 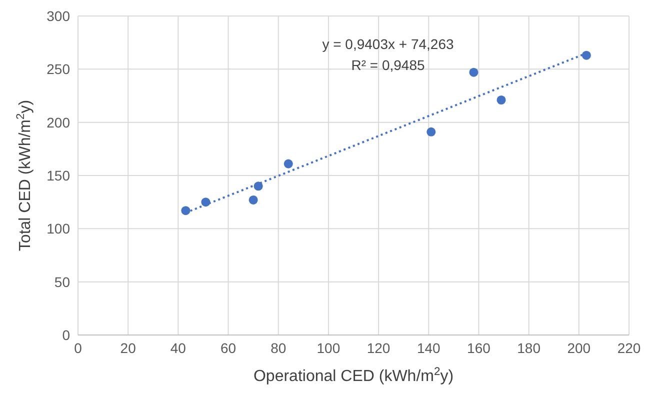 What do you see at coordinates (353, 375) in the screenshot?
I see `x-axis-title: Operational CED (kWh/m$^{2}$y)` at bounding box center [353, 375].